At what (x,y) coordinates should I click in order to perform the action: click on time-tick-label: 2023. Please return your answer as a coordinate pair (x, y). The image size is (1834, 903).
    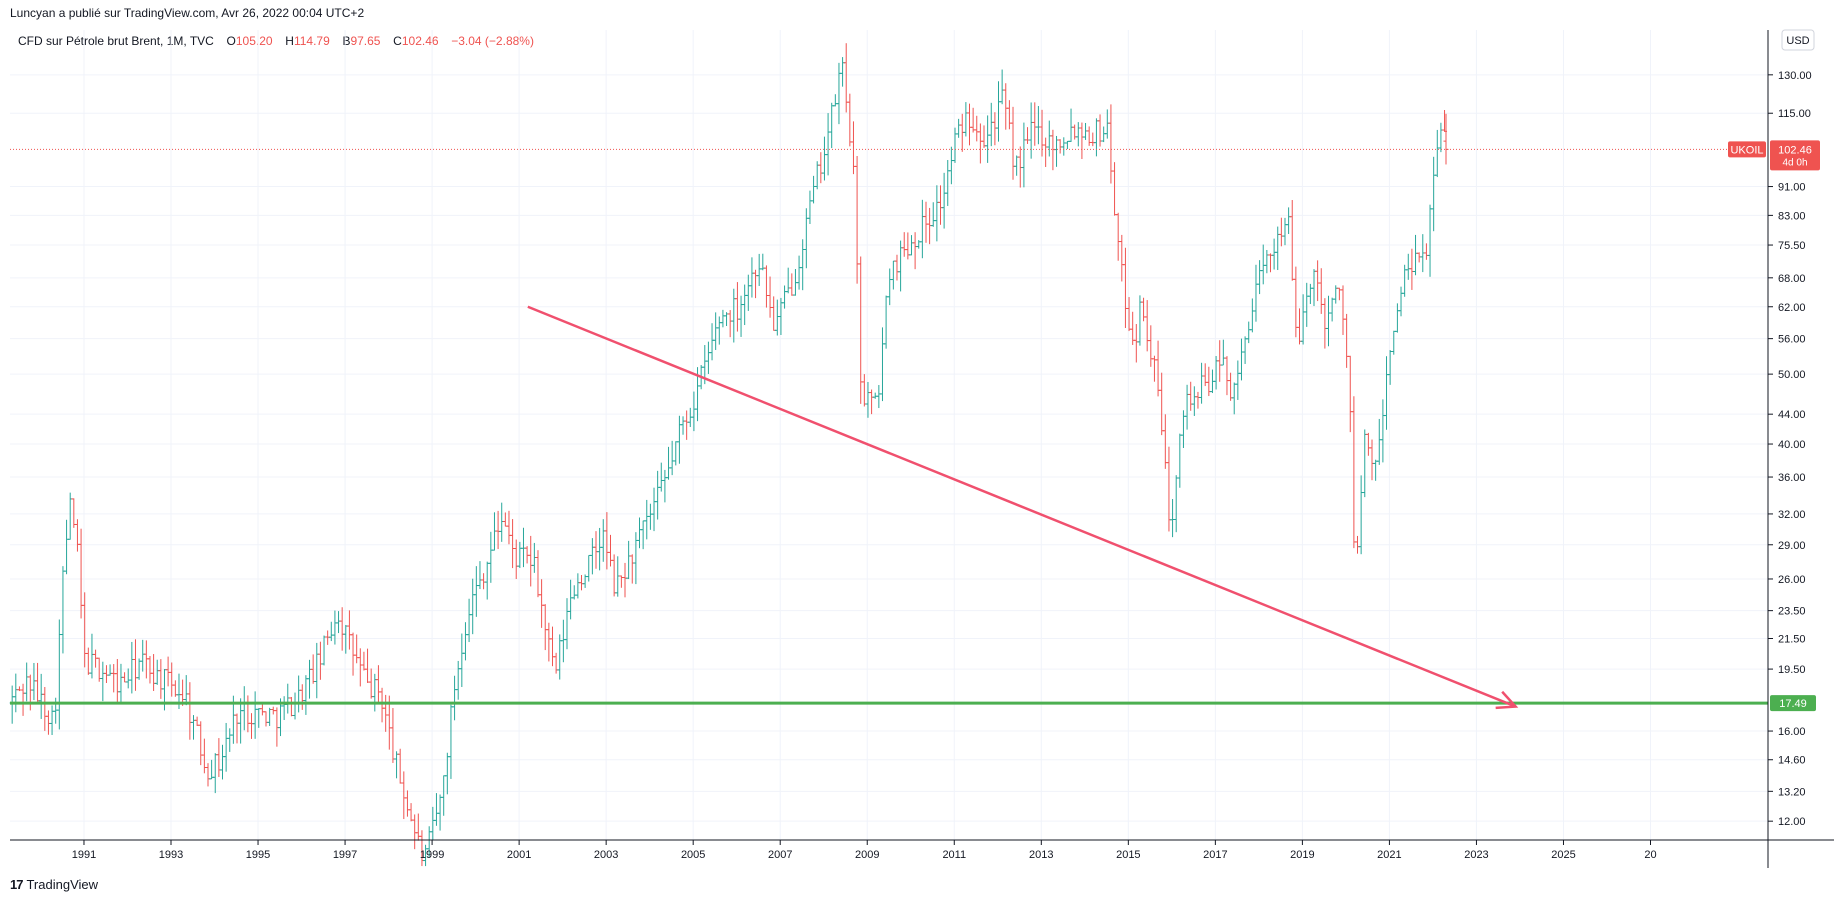
    Looking at the image, I should click on (1476, 855).